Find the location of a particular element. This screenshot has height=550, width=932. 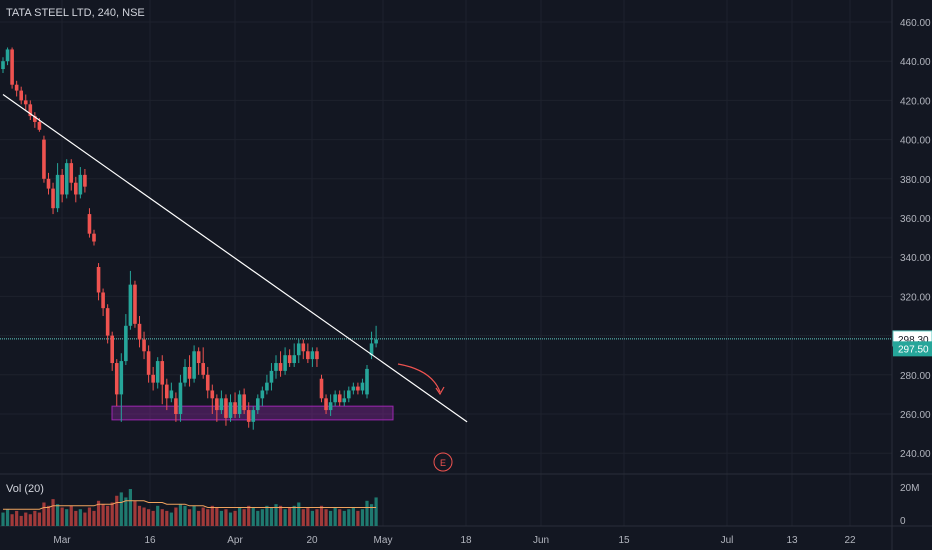

current-price-tag is located at coordinates (912, 349).